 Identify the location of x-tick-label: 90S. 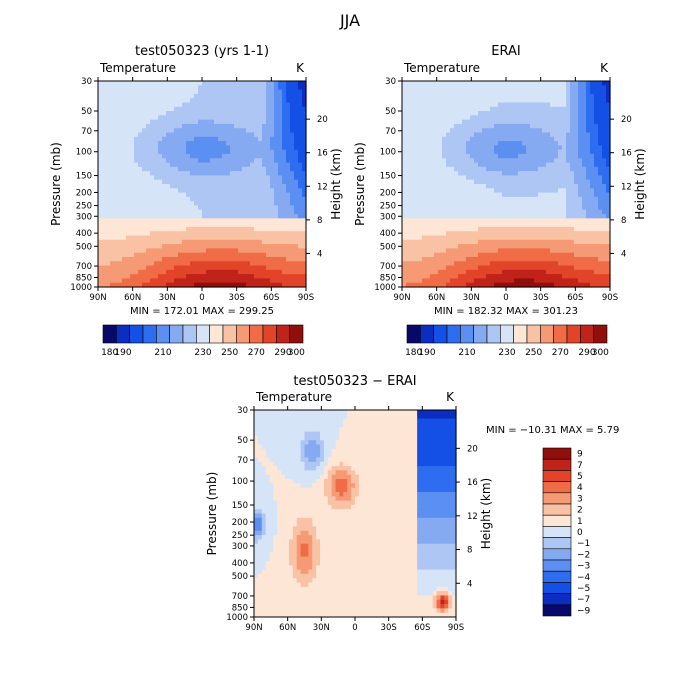
(306, 298).